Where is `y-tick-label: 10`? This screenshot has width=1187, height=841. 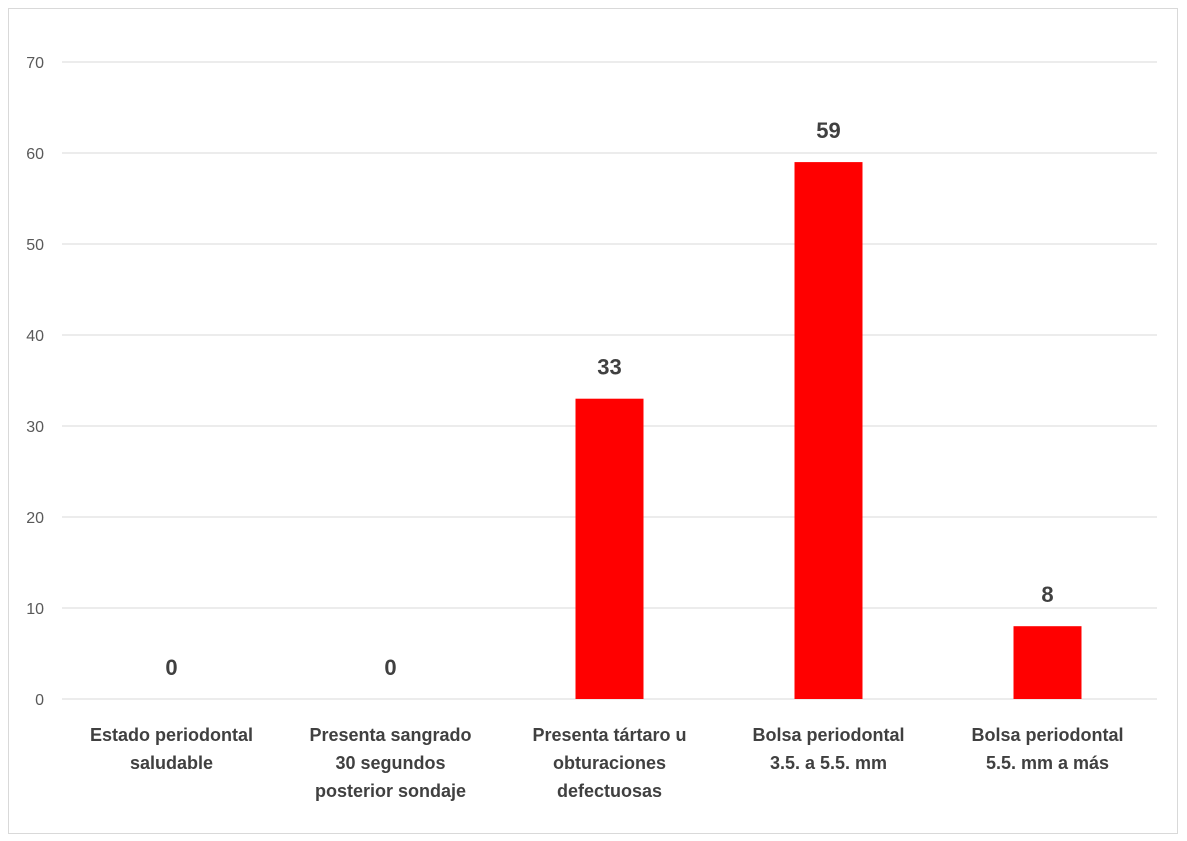
y-tick-label: 10 is located at coordinates (35, 609).